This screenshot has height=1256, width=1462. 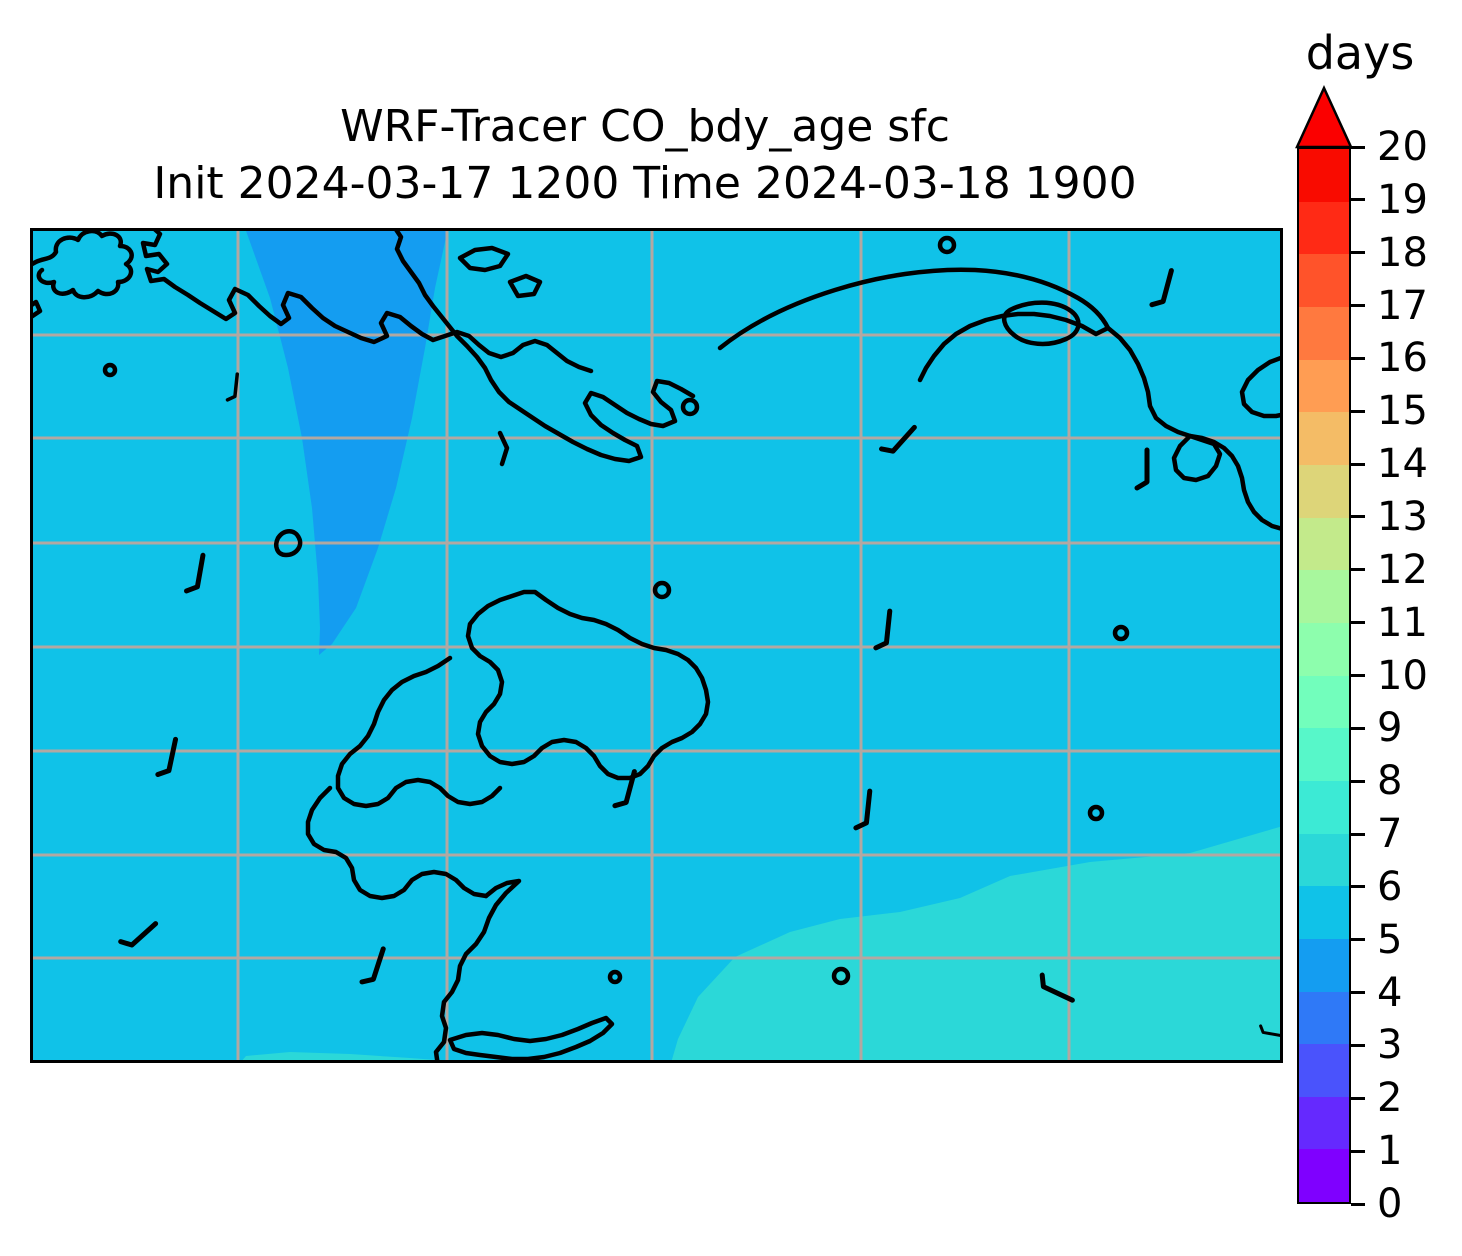 I want to click on colorbar-tick-label: 10, so click(x=1402, y=675).